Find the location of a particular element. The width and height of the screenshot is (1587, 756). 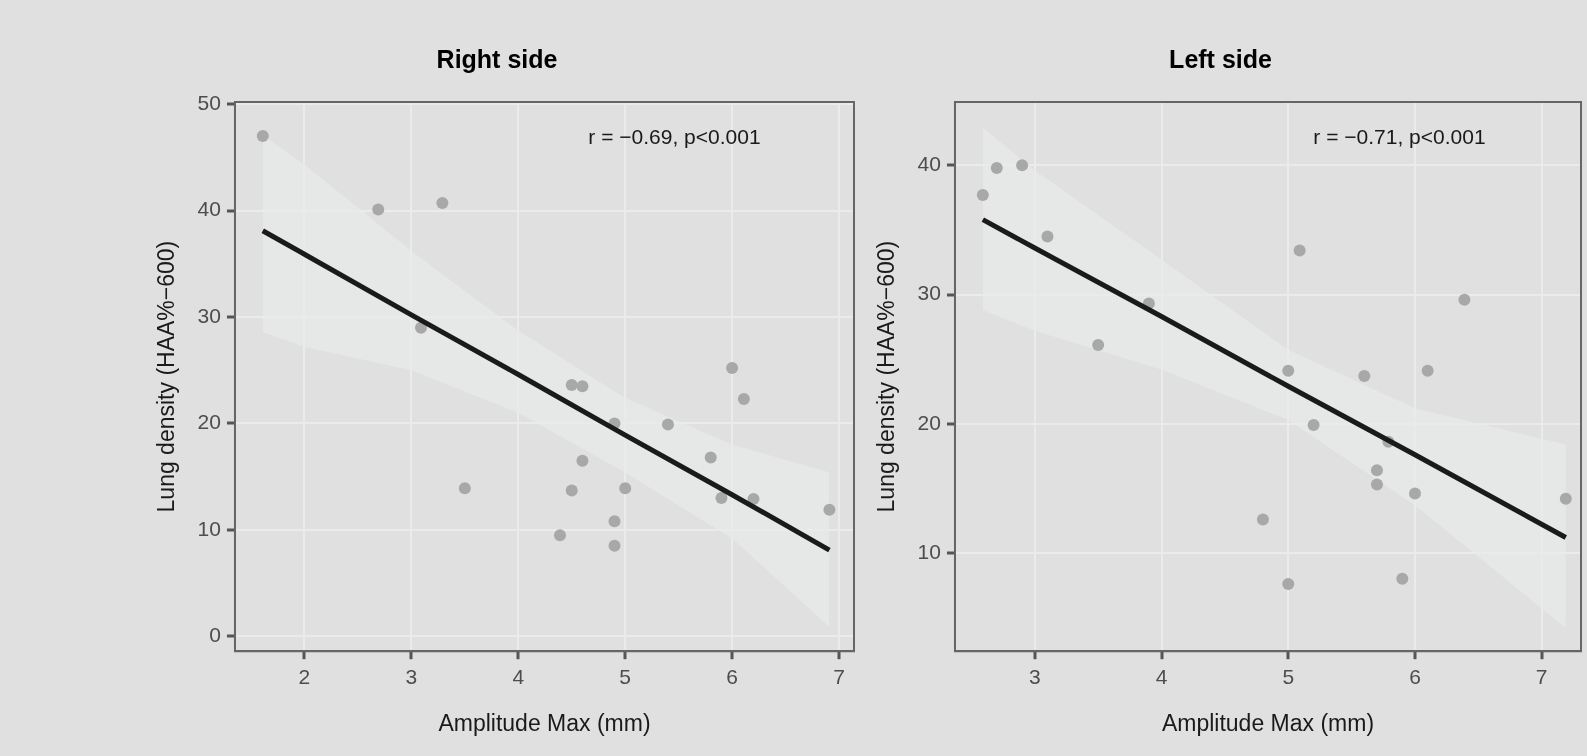

annotation: r = −0.69, p<0.001 is located at coordinates (674, 136).